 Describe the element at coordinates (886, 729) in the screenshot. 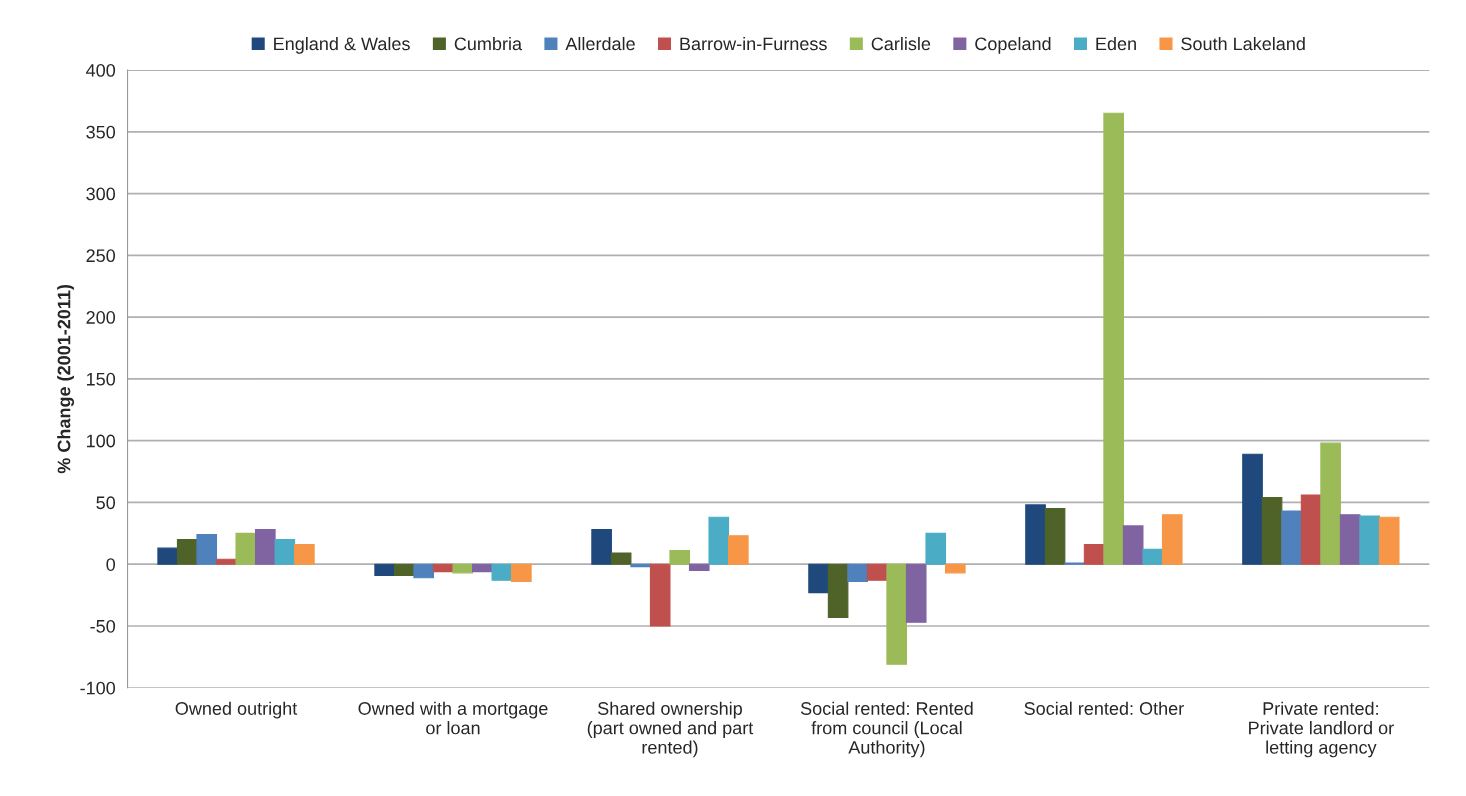

I see `x-tick-label: Social rented: Rented from council (Local Authority)` at that location.